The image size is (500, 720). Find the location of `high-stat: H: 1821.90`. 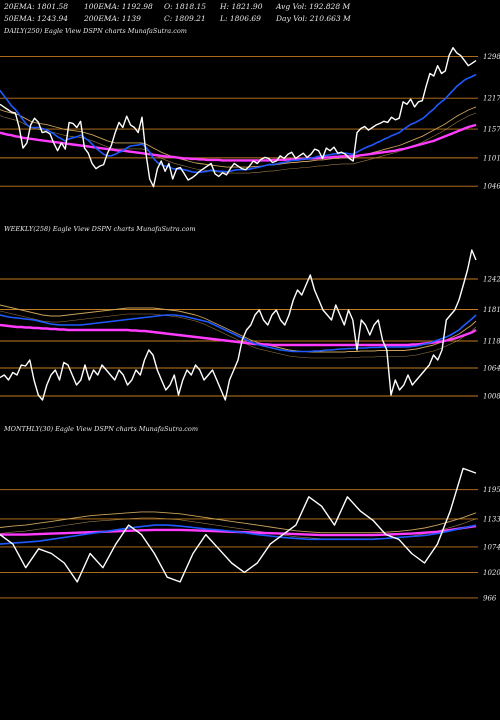

high-stat: H: 1821.90 is located at coordinates (241, 6).